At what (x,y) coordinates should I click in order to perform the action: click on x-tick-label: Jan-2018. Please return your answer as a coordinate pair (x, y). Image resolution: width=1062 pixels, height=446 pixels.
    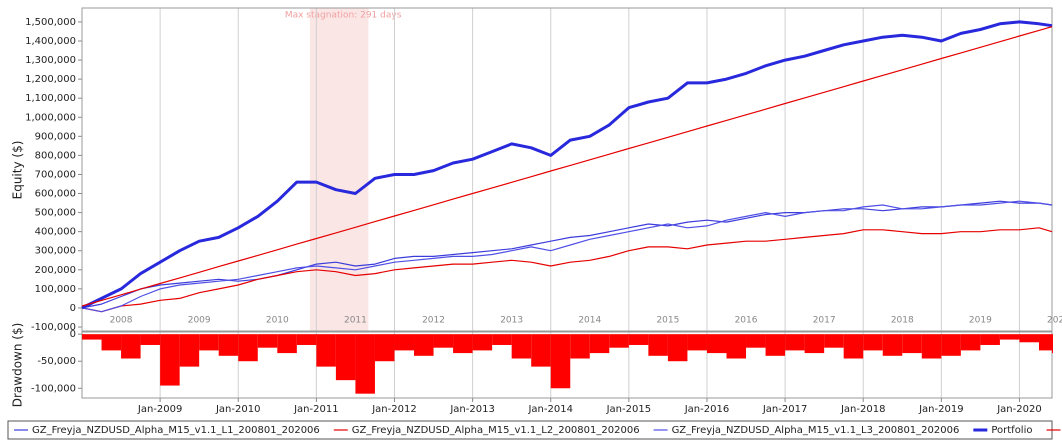
    Looking at the image, I should click on (862, 409).